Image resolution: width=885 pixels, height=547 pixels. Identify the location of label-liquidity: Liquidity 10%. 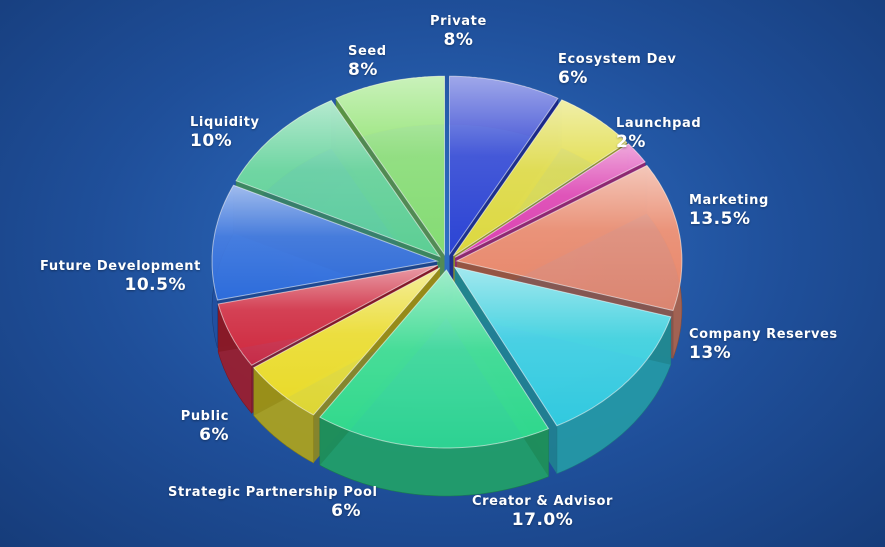
(225, 133).